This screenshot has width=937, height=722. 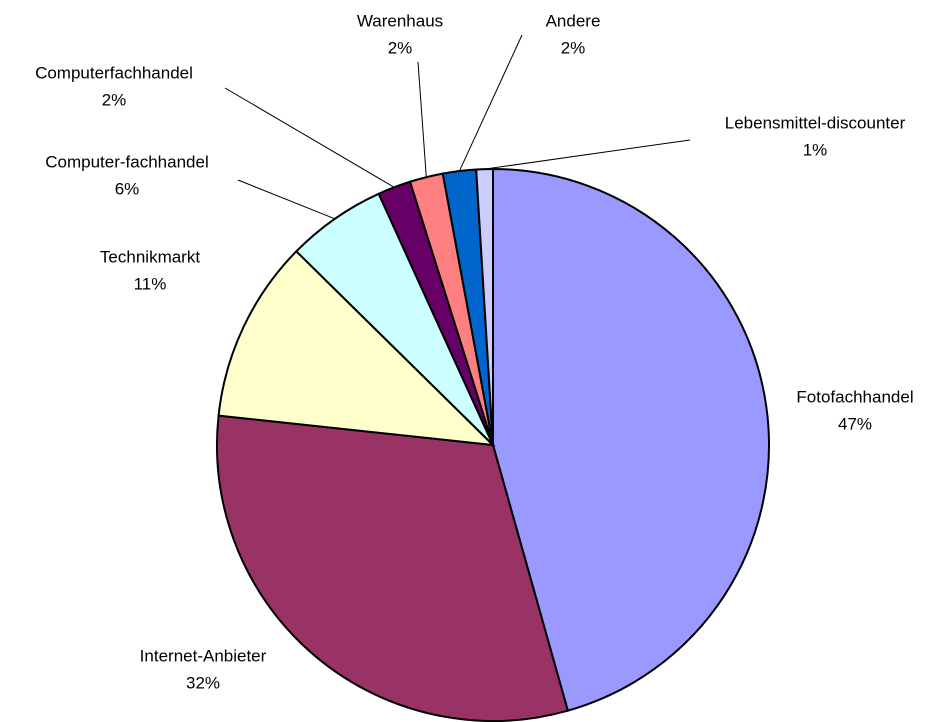 I want to click on slice-value-label: 32%, so click(x=203, y=682).